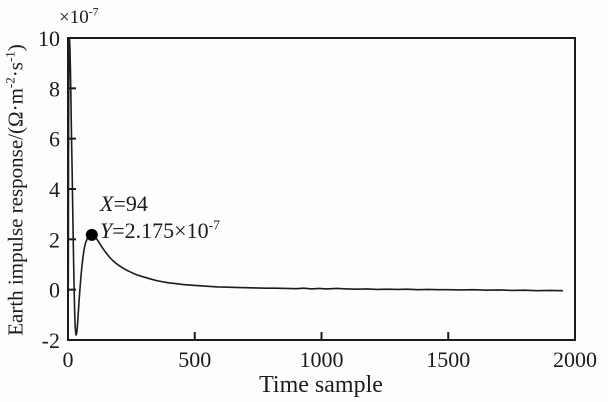 The height and width of the screenshot is (402, 608). Describe the element at coordinates (49, 38) in the screenshot. I see `y-tick-label: 10` at that location.